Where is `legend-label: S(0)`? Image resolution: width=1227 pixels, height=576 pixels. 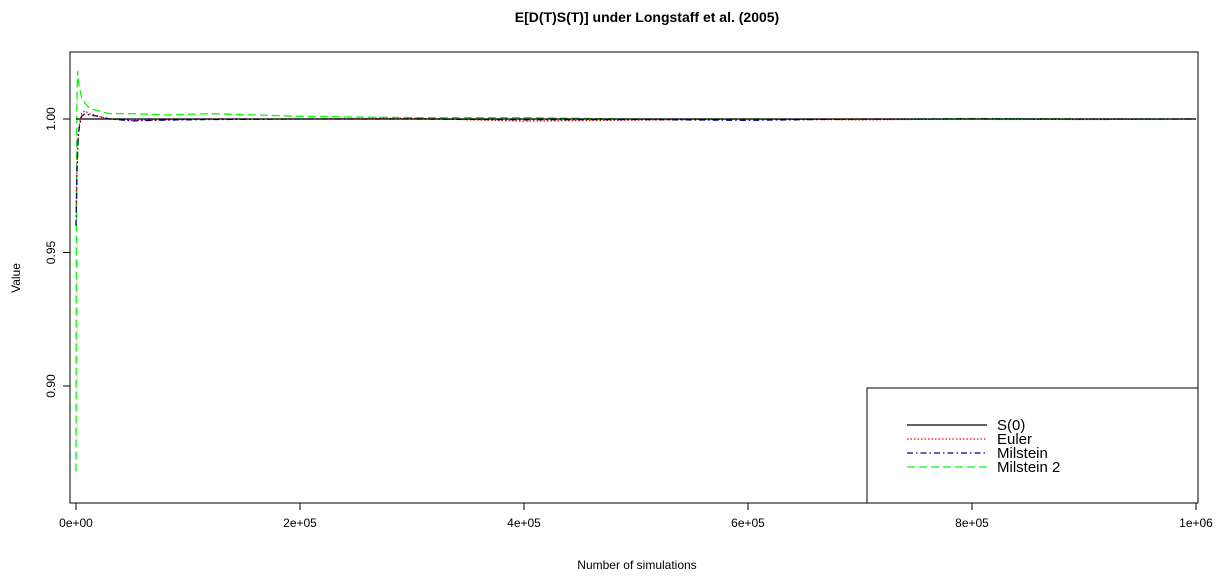 legend-label: S(0) is located at coordinates (1011, 425).